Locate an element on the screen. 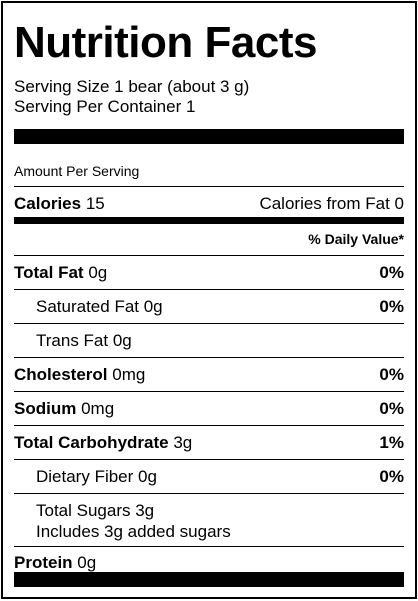 The height and width of the screenshot is (601, 418). amount-per-serving: Amount Per Serving is located at coordinates (77, 171).